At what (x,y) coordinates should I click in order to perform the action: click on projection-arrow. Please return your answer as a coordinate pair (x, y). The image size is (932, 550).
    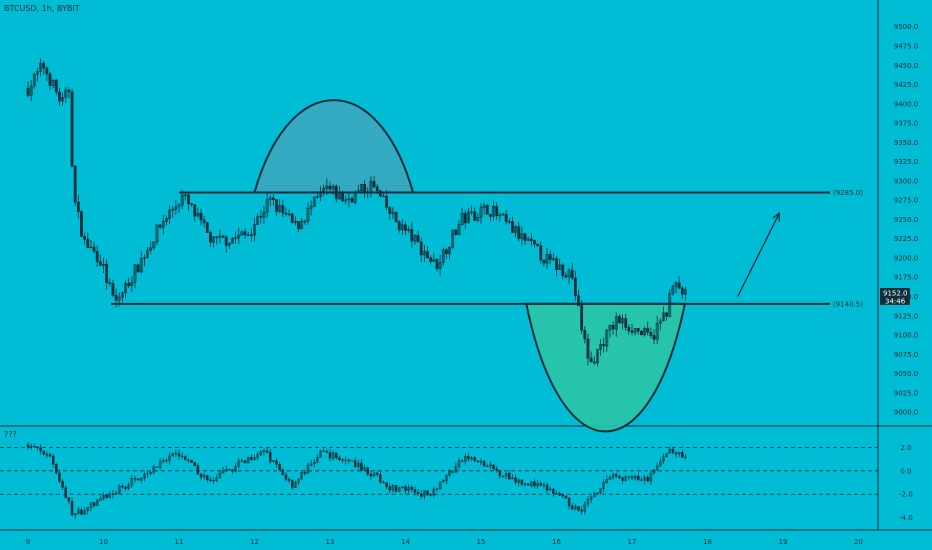
    Looking at the image, I should click on (758, 254).